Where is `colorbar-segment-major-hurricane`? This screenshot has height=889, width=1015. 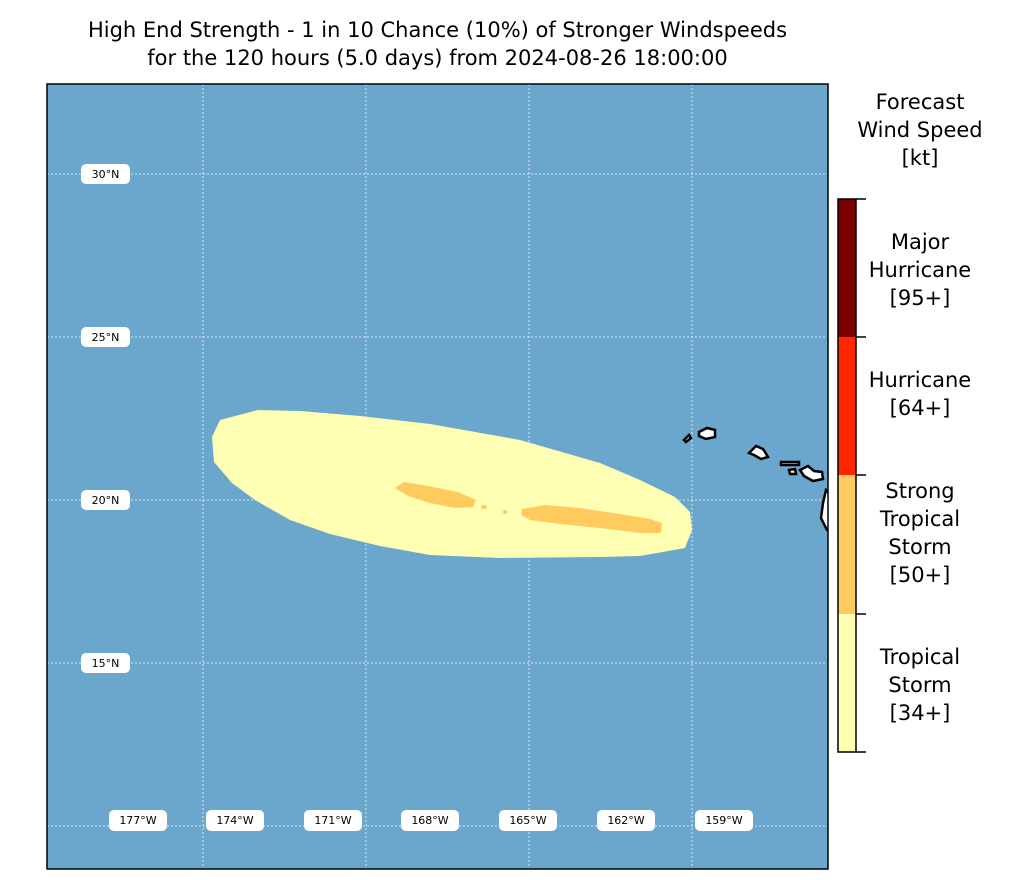 colorbar-segment-major-hurricane is located at coordinates (847, 268).